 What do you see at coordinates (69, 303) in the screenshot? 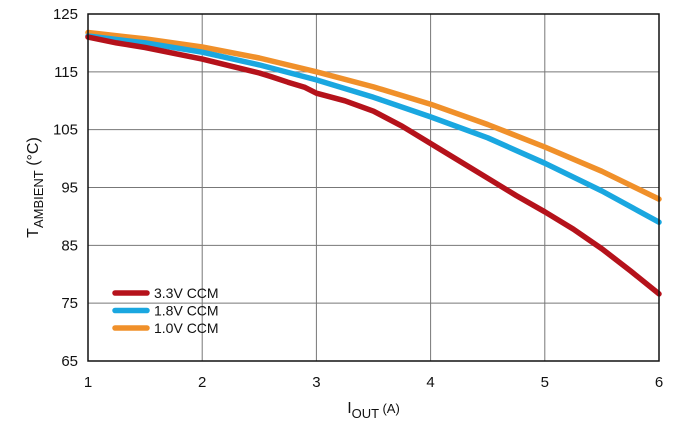
I see `y-tick-label: 75` at bounding box center [69, 303].